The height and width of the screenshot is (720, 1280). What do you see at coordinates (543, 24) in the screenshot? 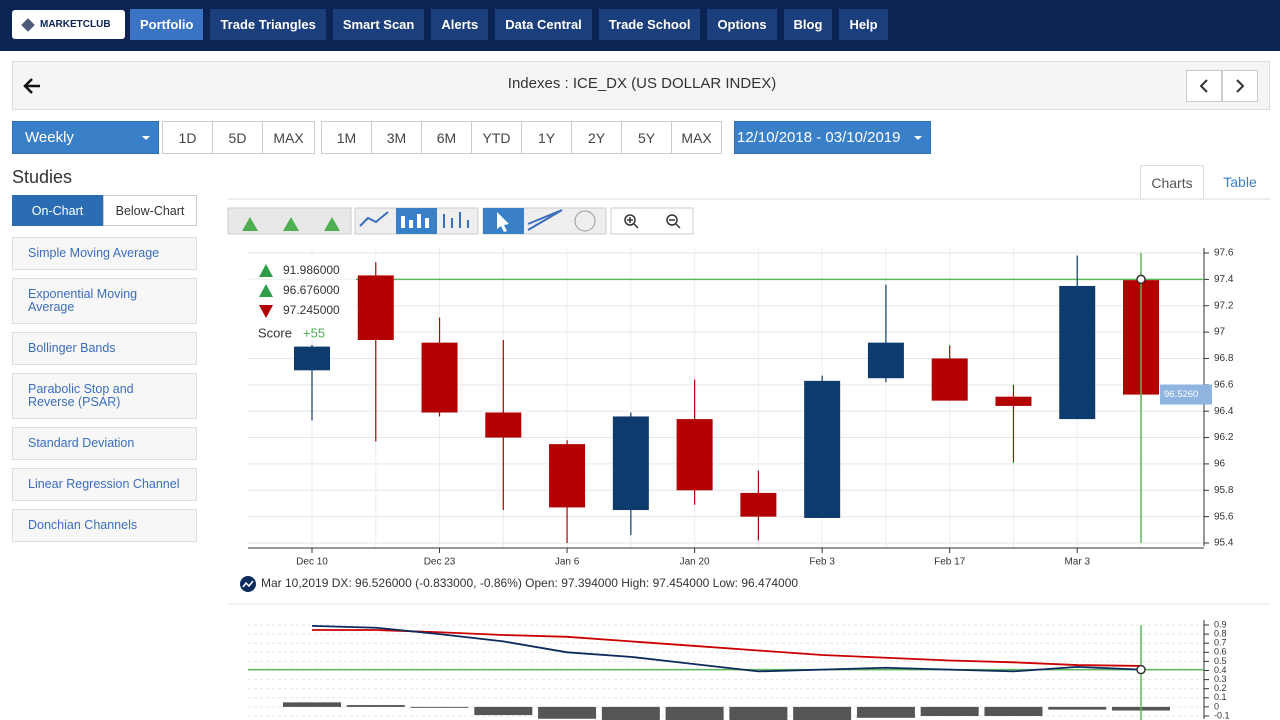
I see `nav-item: Data Central` at bounding box center [543, 24].